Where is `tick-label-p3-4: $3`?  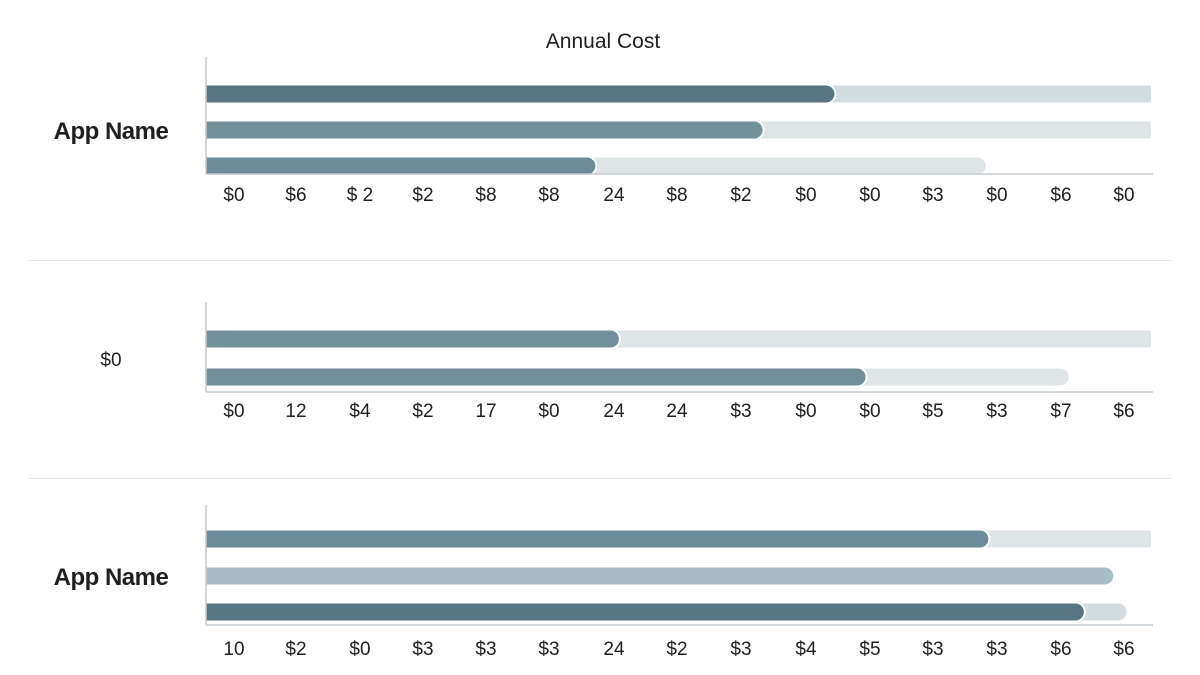
tick-label-p3-4: $3 is located at coordinates (422, 649).